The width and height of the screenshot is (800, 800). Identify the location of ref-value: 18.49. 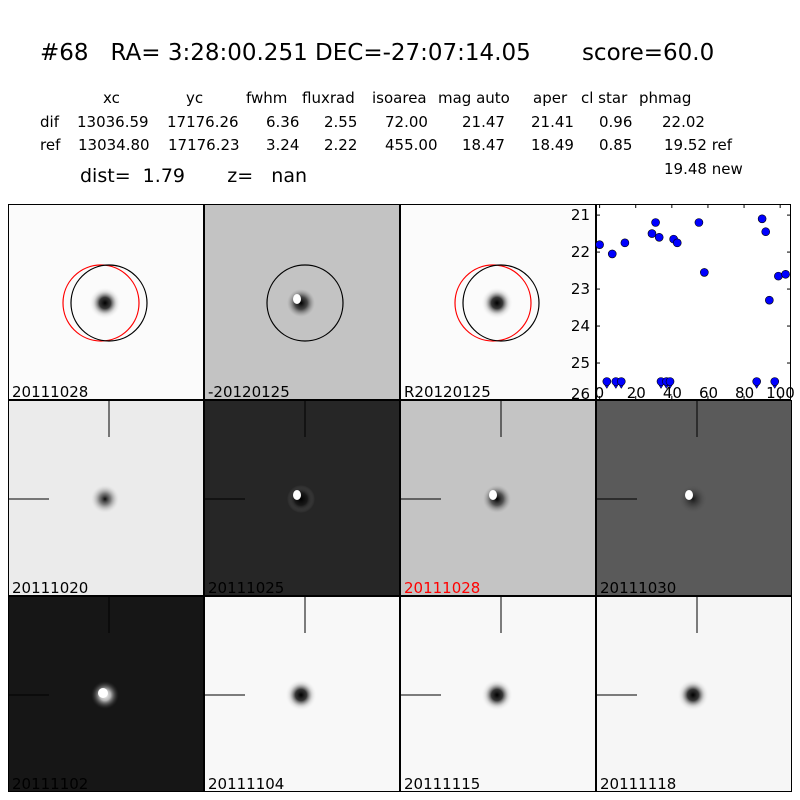
(552, 145).